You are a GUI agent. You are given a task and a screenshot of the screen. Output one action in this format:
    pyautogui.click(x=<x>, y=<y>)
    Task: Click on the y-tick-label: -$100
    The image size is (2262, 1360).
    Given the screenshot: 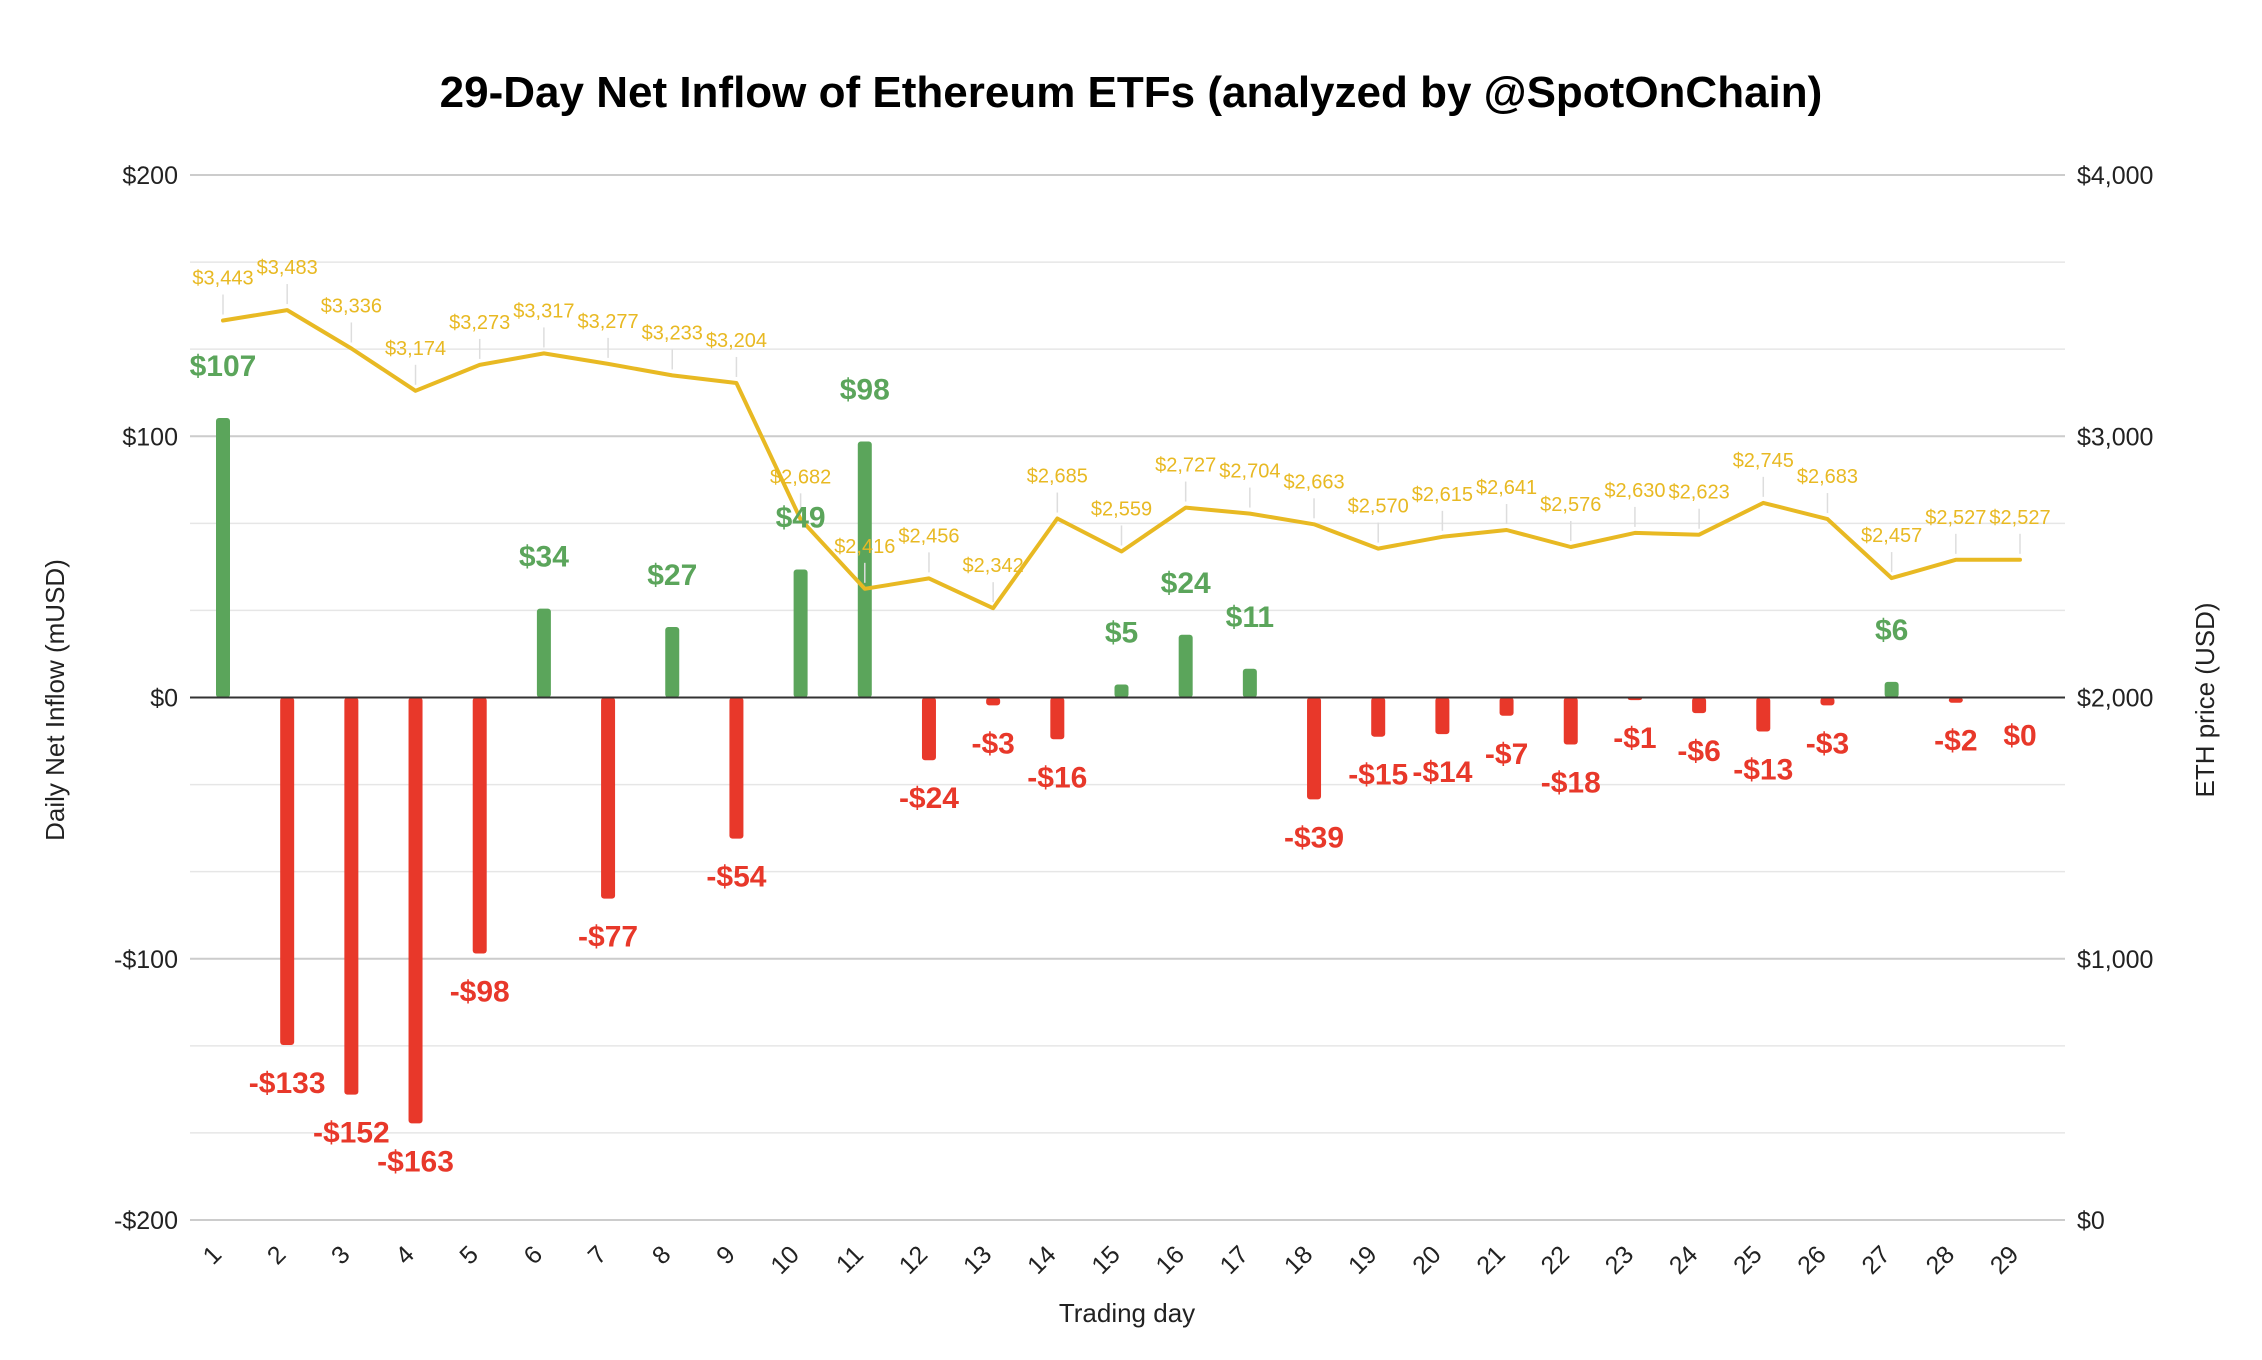 What is the action you would take?
    pyautogui.click(x=146, y=960)
    